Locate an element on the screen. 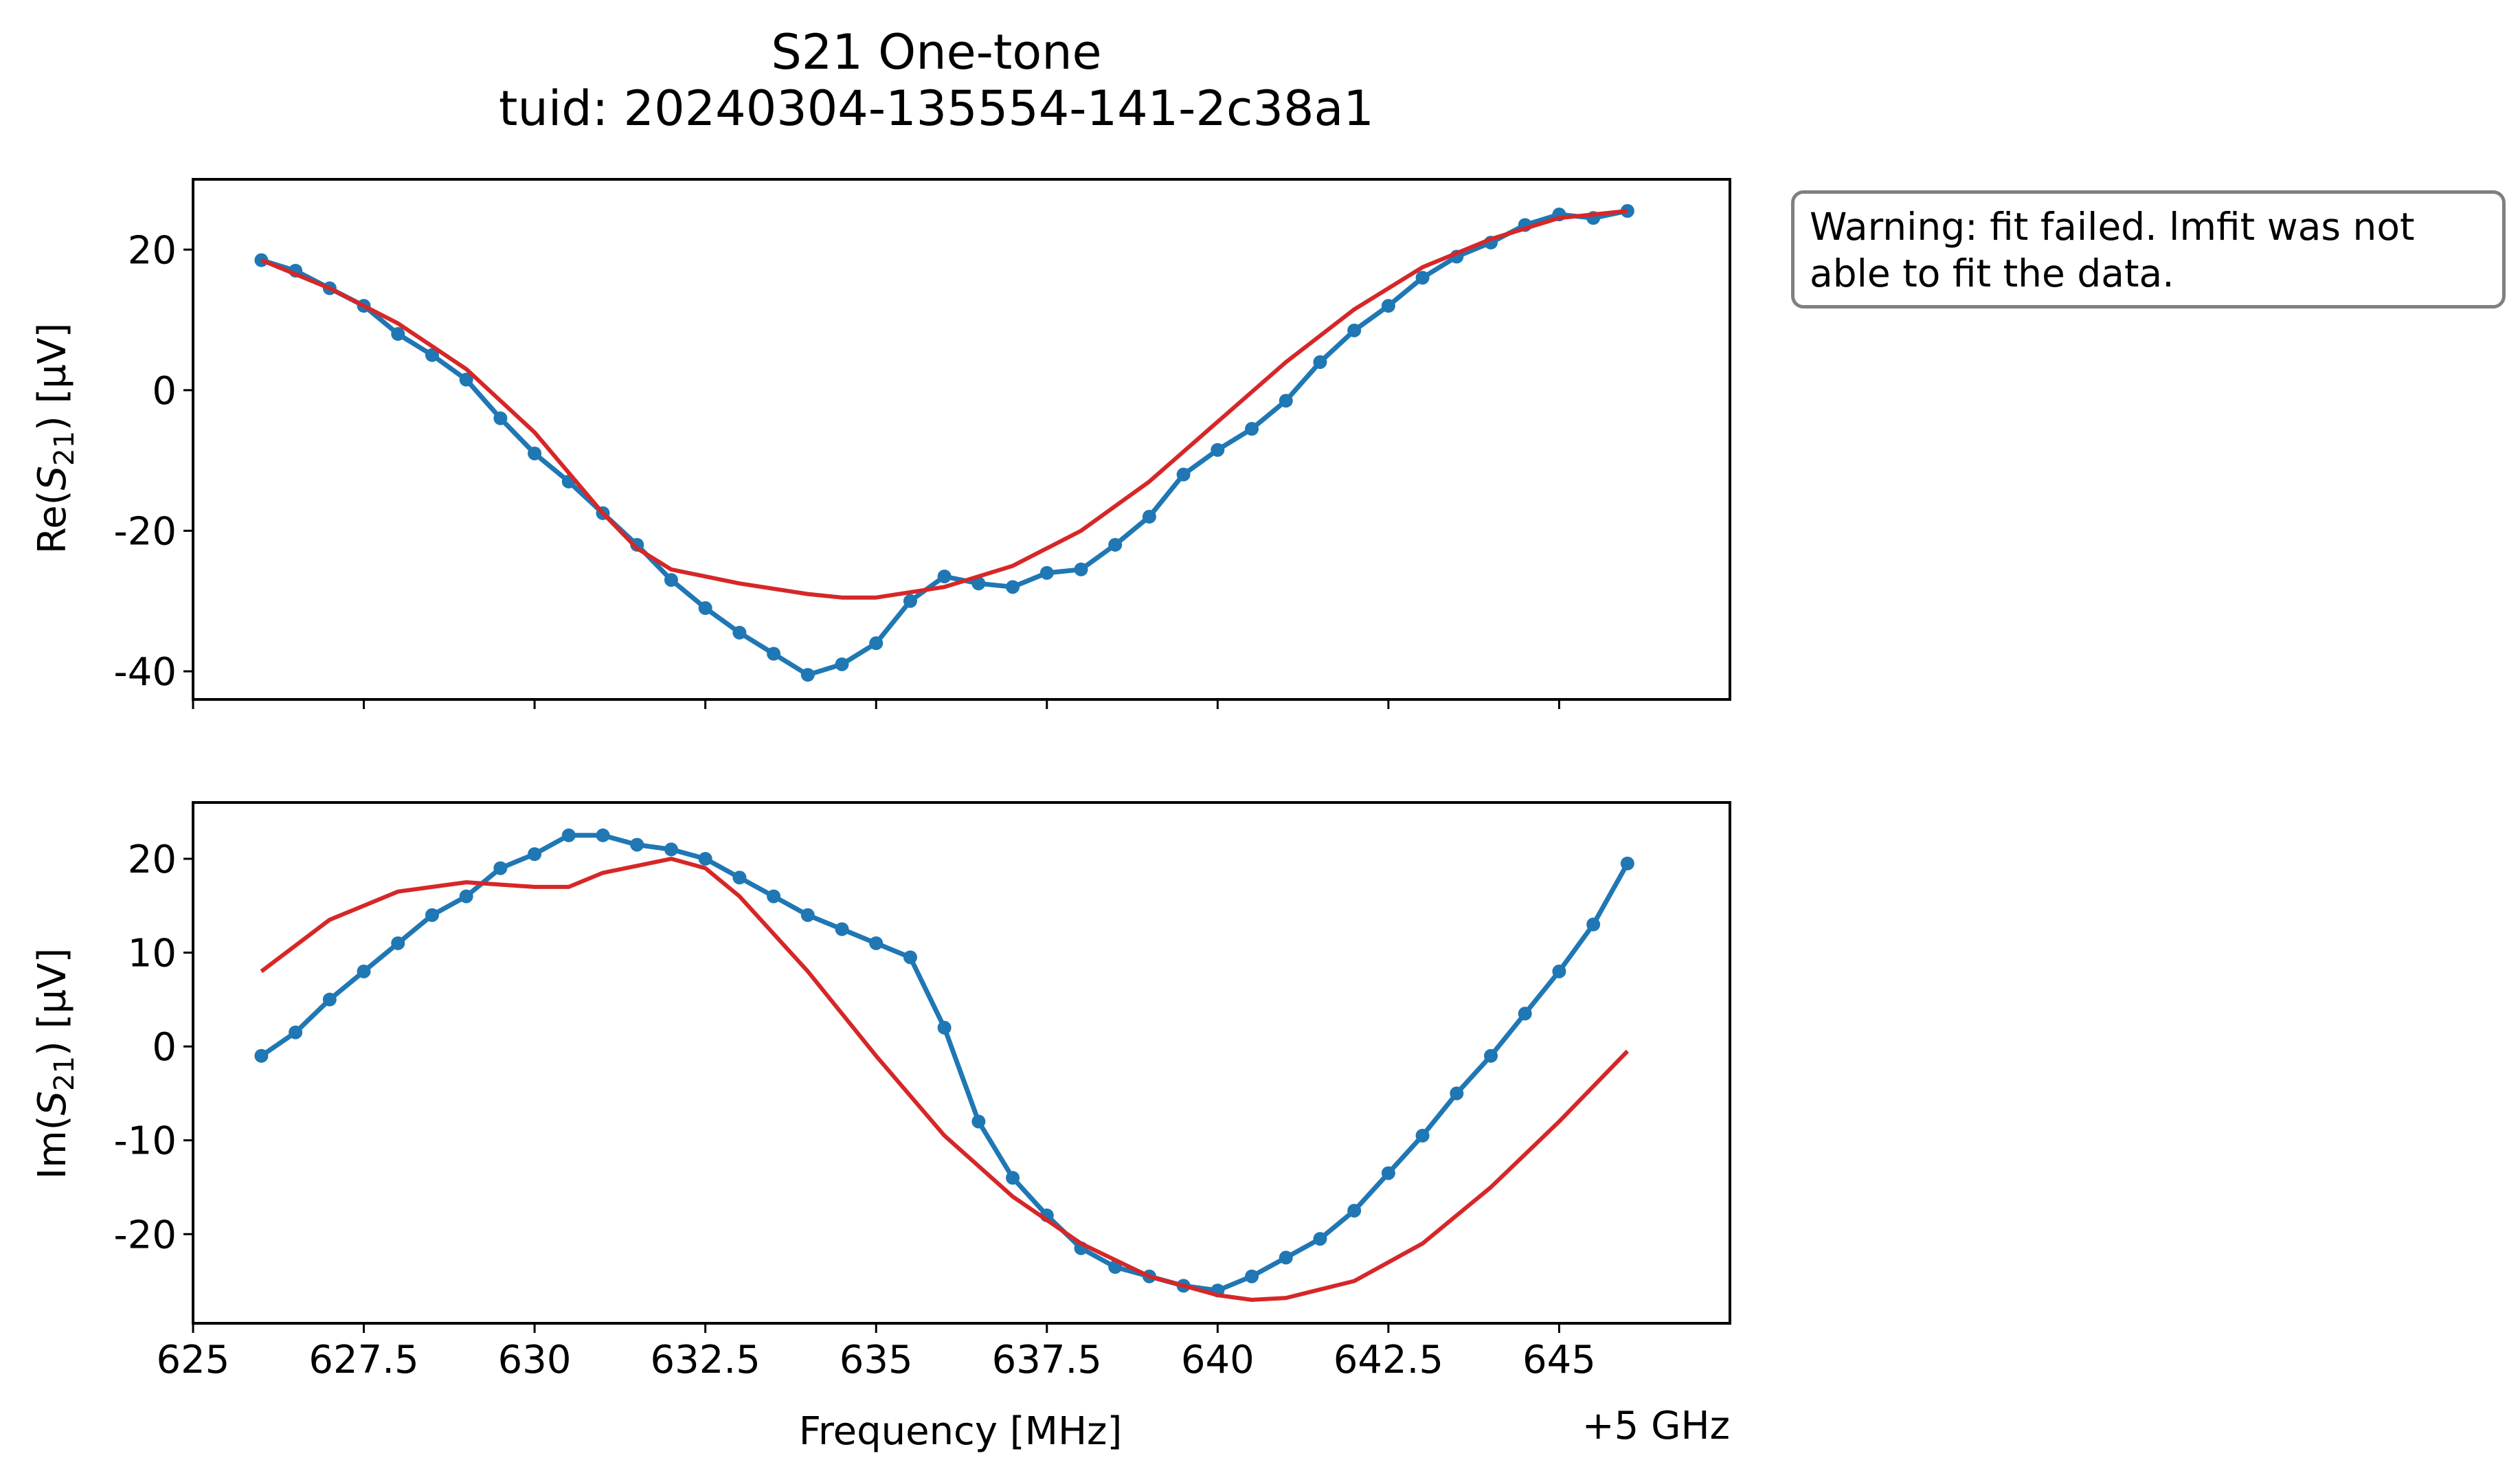 The image size is (2520, 1482). x-axis-label: Frequency [MHz] is located at coordinates (961, 1431).